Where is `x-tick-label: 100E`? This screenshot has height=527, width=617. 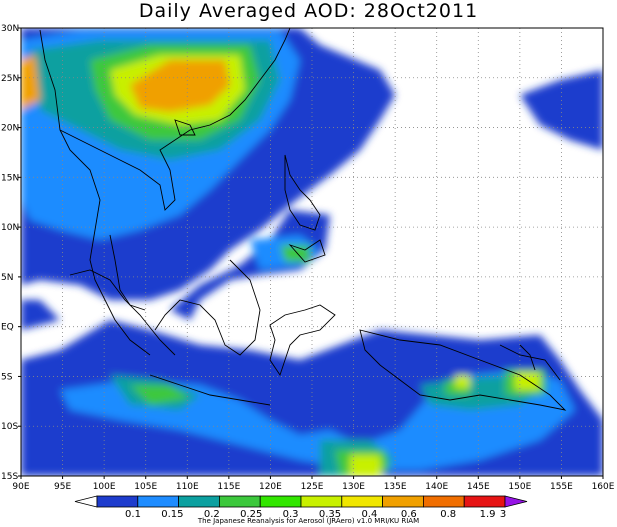
x-tick-label: 100E is located at coordinates (104, 487).